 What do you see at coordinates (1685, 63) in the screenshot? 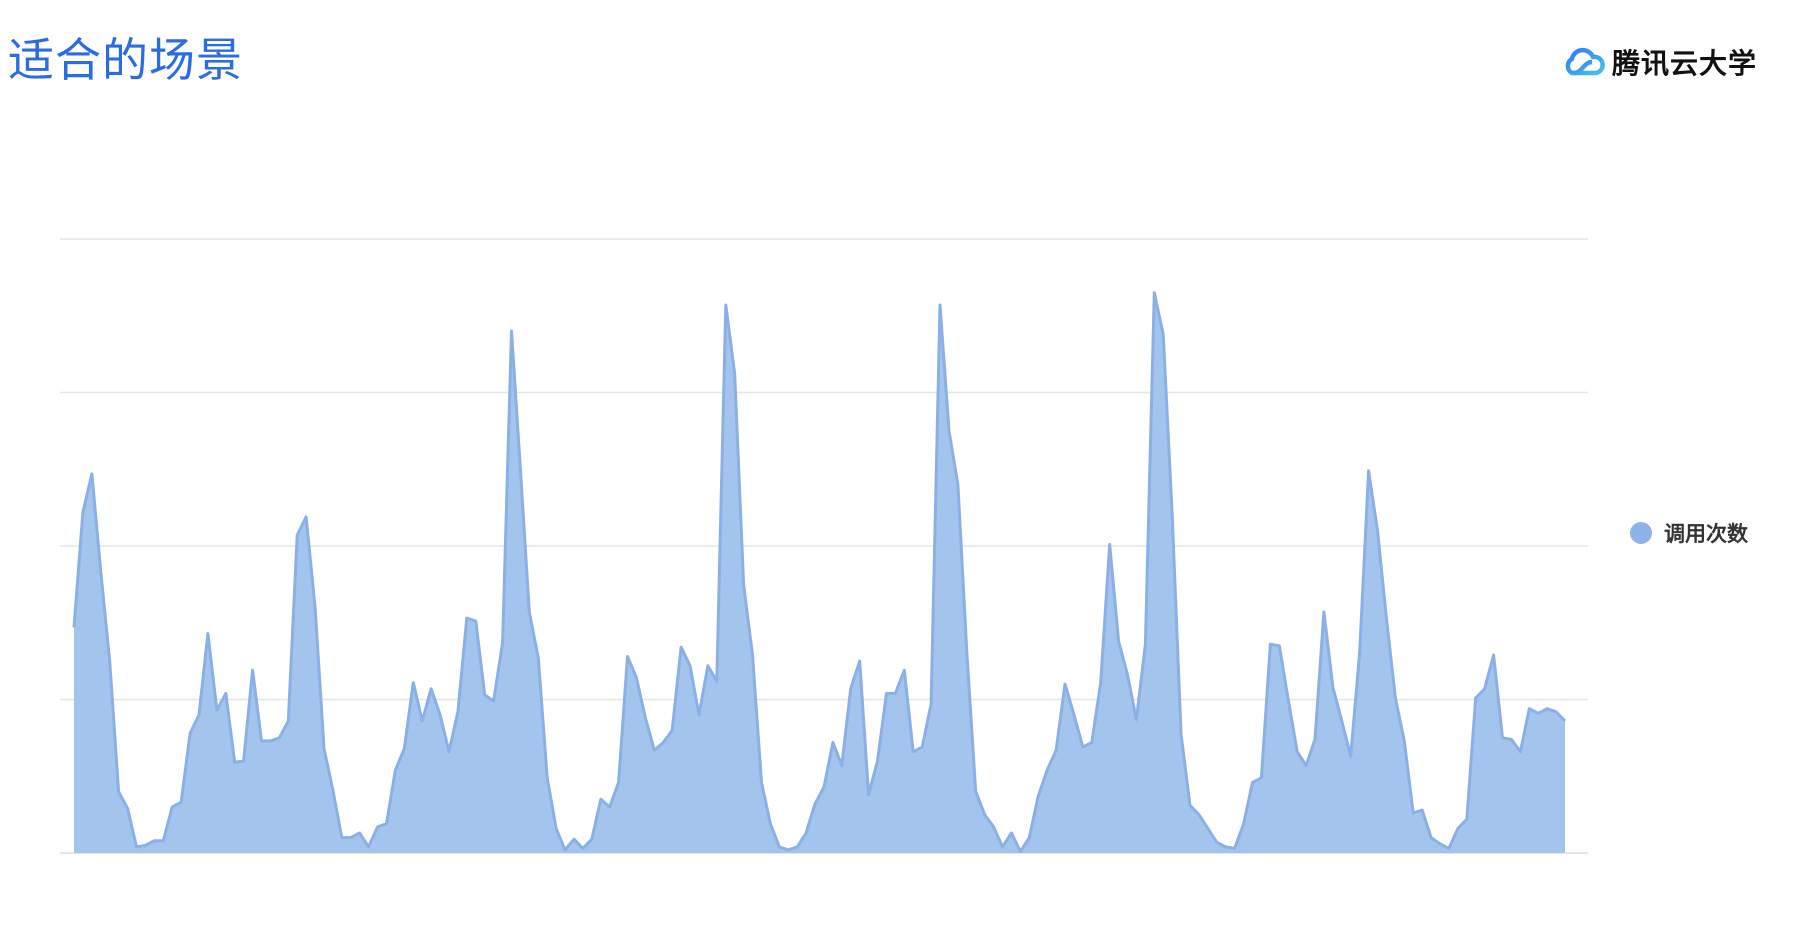
I see `brand-name: 腾讯云大学` at bounding box center [1685, 63].